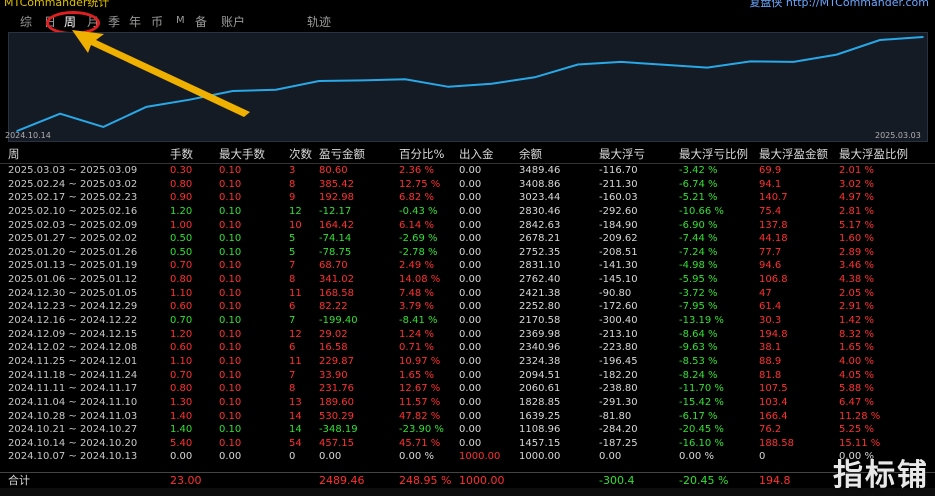 The image size is (935, 496). I want to click on cell-max-float-loss: -300.40, so click(618, 321).